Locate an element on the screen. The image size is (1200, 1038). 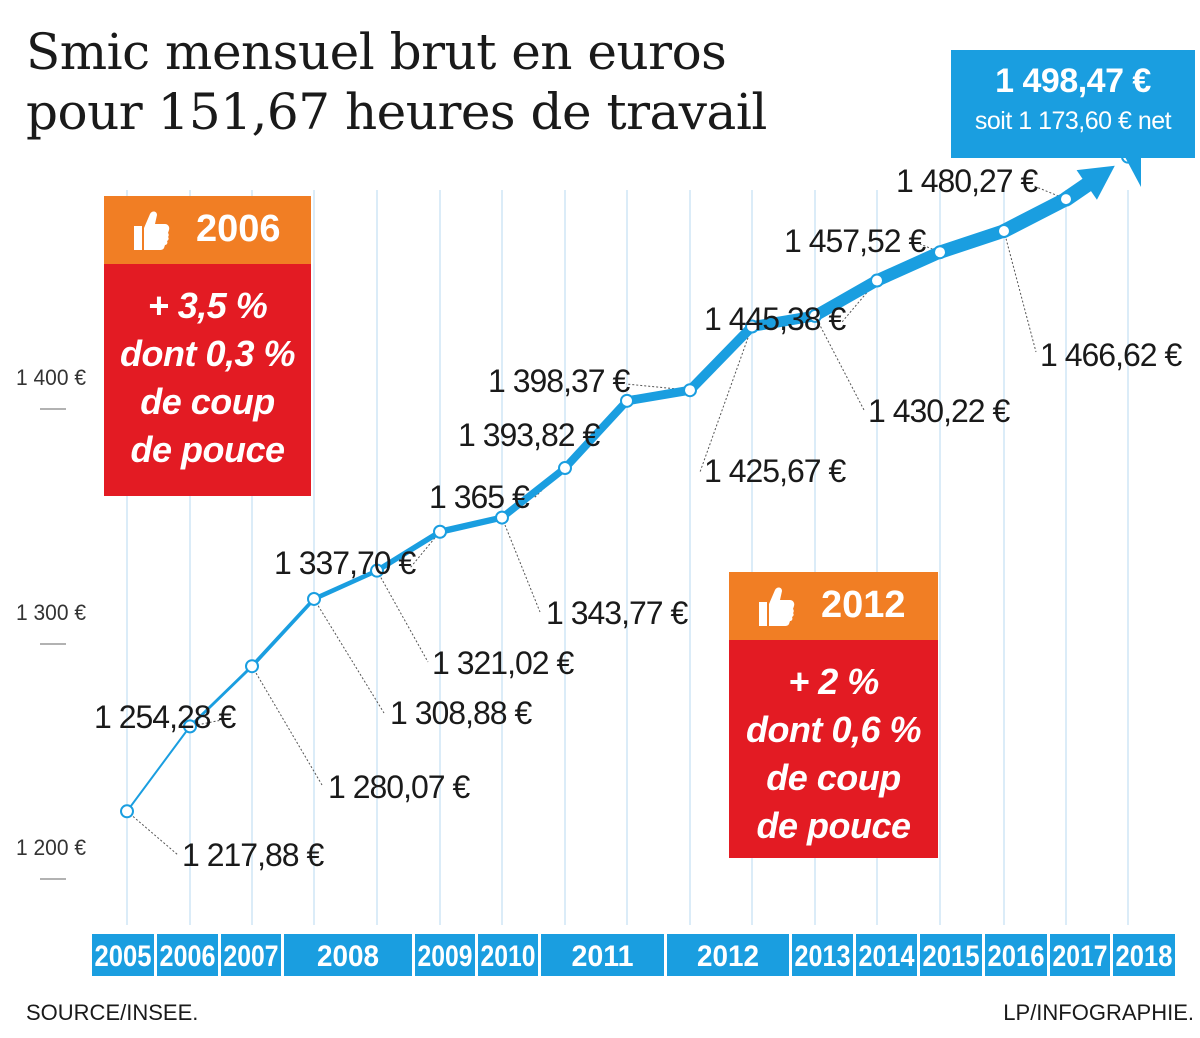
x-tick-label-2006: 2006 is located at coordinates (188, 956).